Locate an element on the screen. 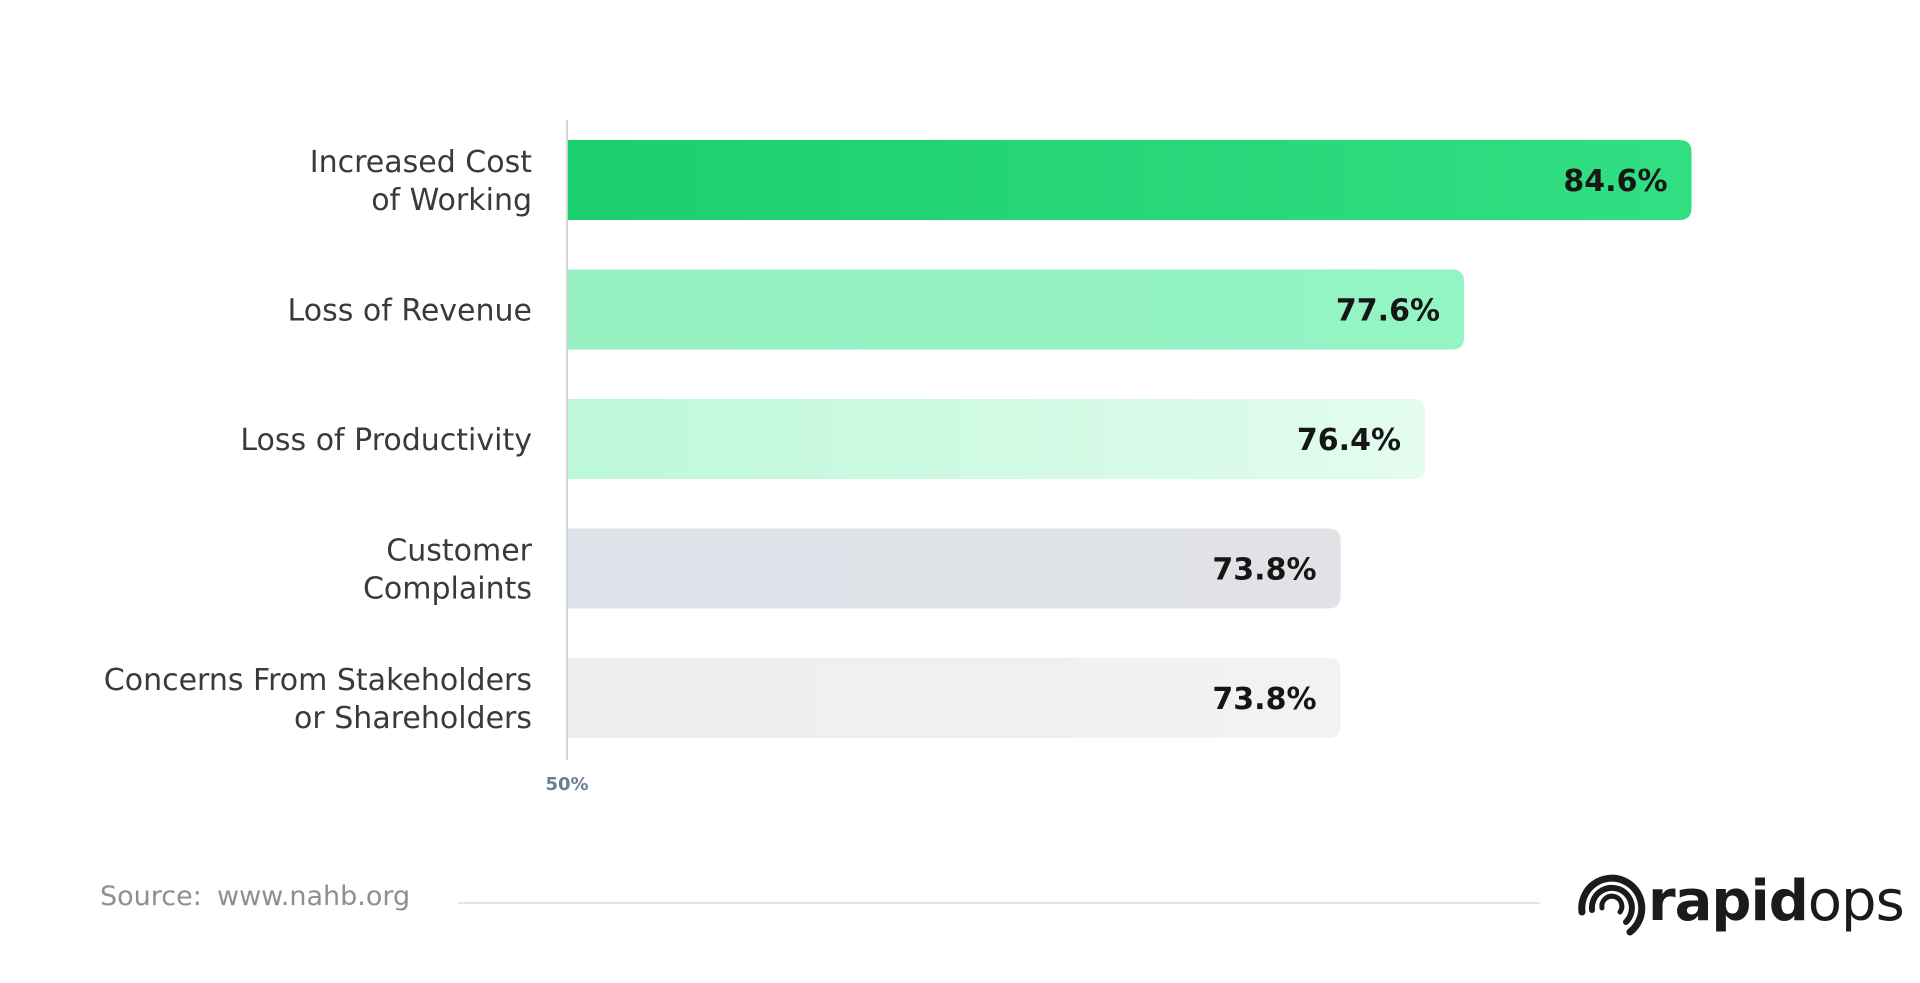 The width and height of the screenshot is (1920, 983). category-label: of Working is located at coordinates (451, 200).